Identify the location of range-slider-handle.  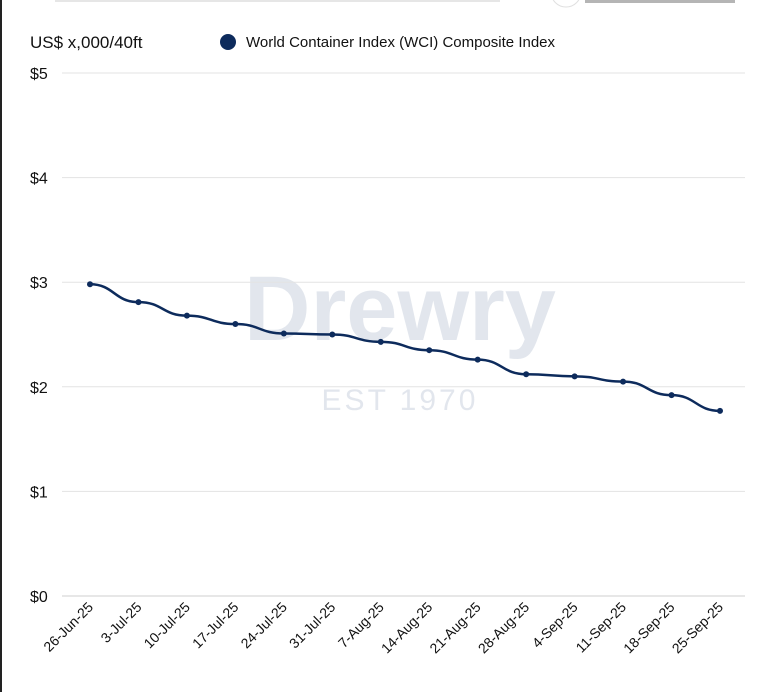
(566, 4).